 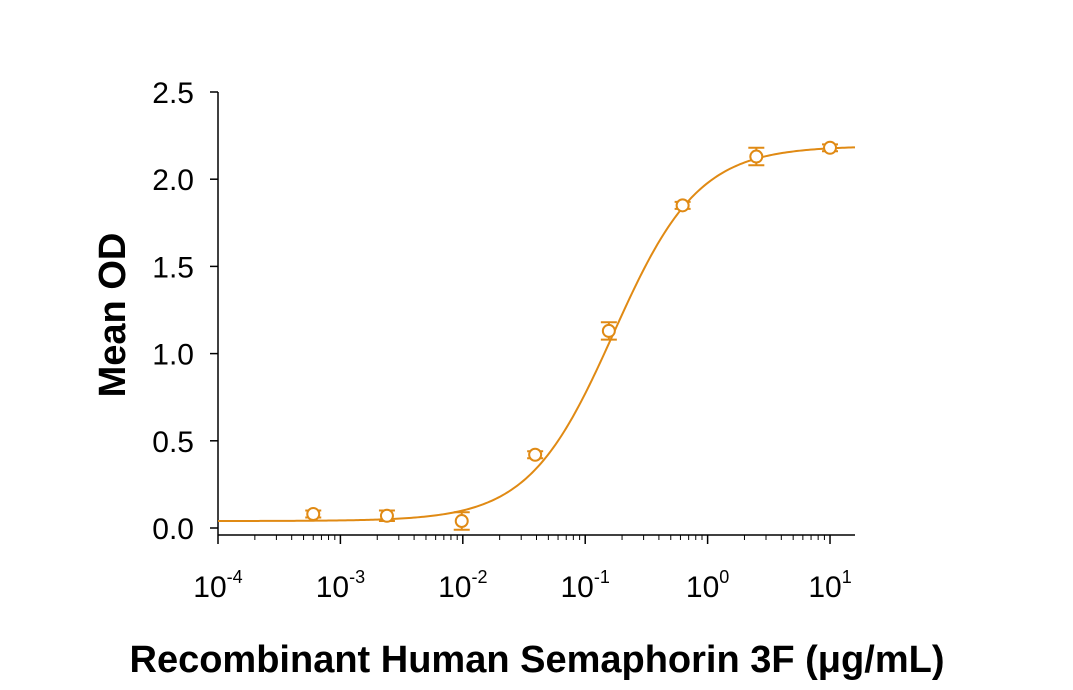 I want to click on y-tick-label: 1.0, so click(x=173, y=355).